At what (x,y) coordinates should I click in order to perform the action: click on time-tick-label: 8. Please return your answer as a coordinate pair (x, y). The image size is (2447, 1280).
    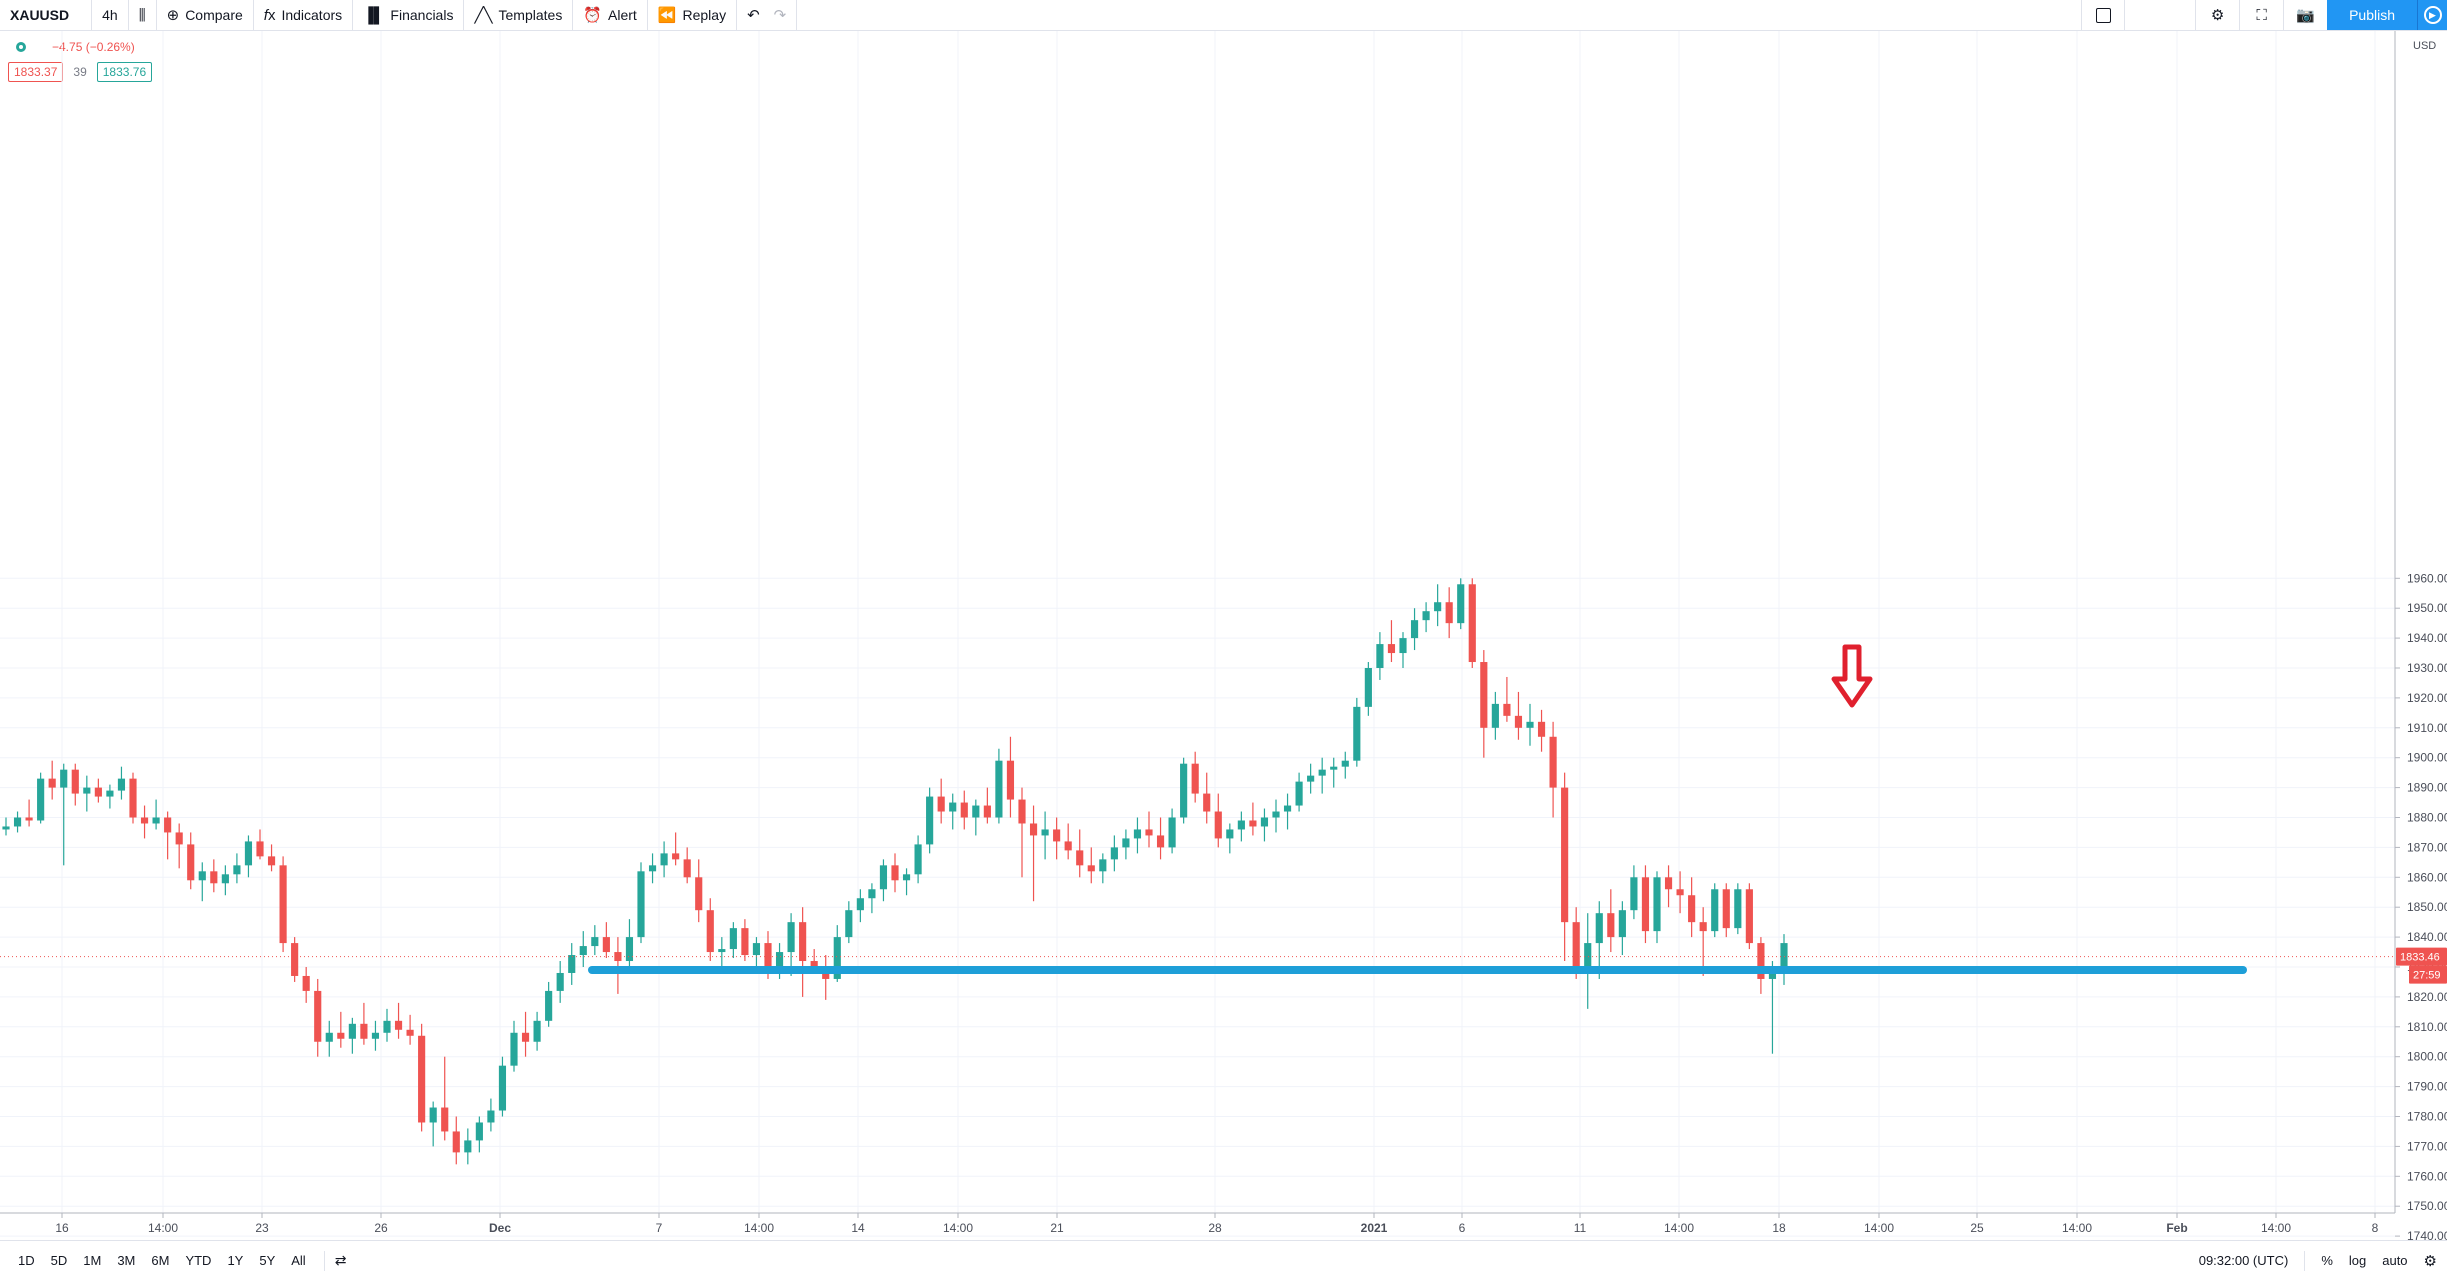
    Looking at the image, I should click on (2375, 1228).